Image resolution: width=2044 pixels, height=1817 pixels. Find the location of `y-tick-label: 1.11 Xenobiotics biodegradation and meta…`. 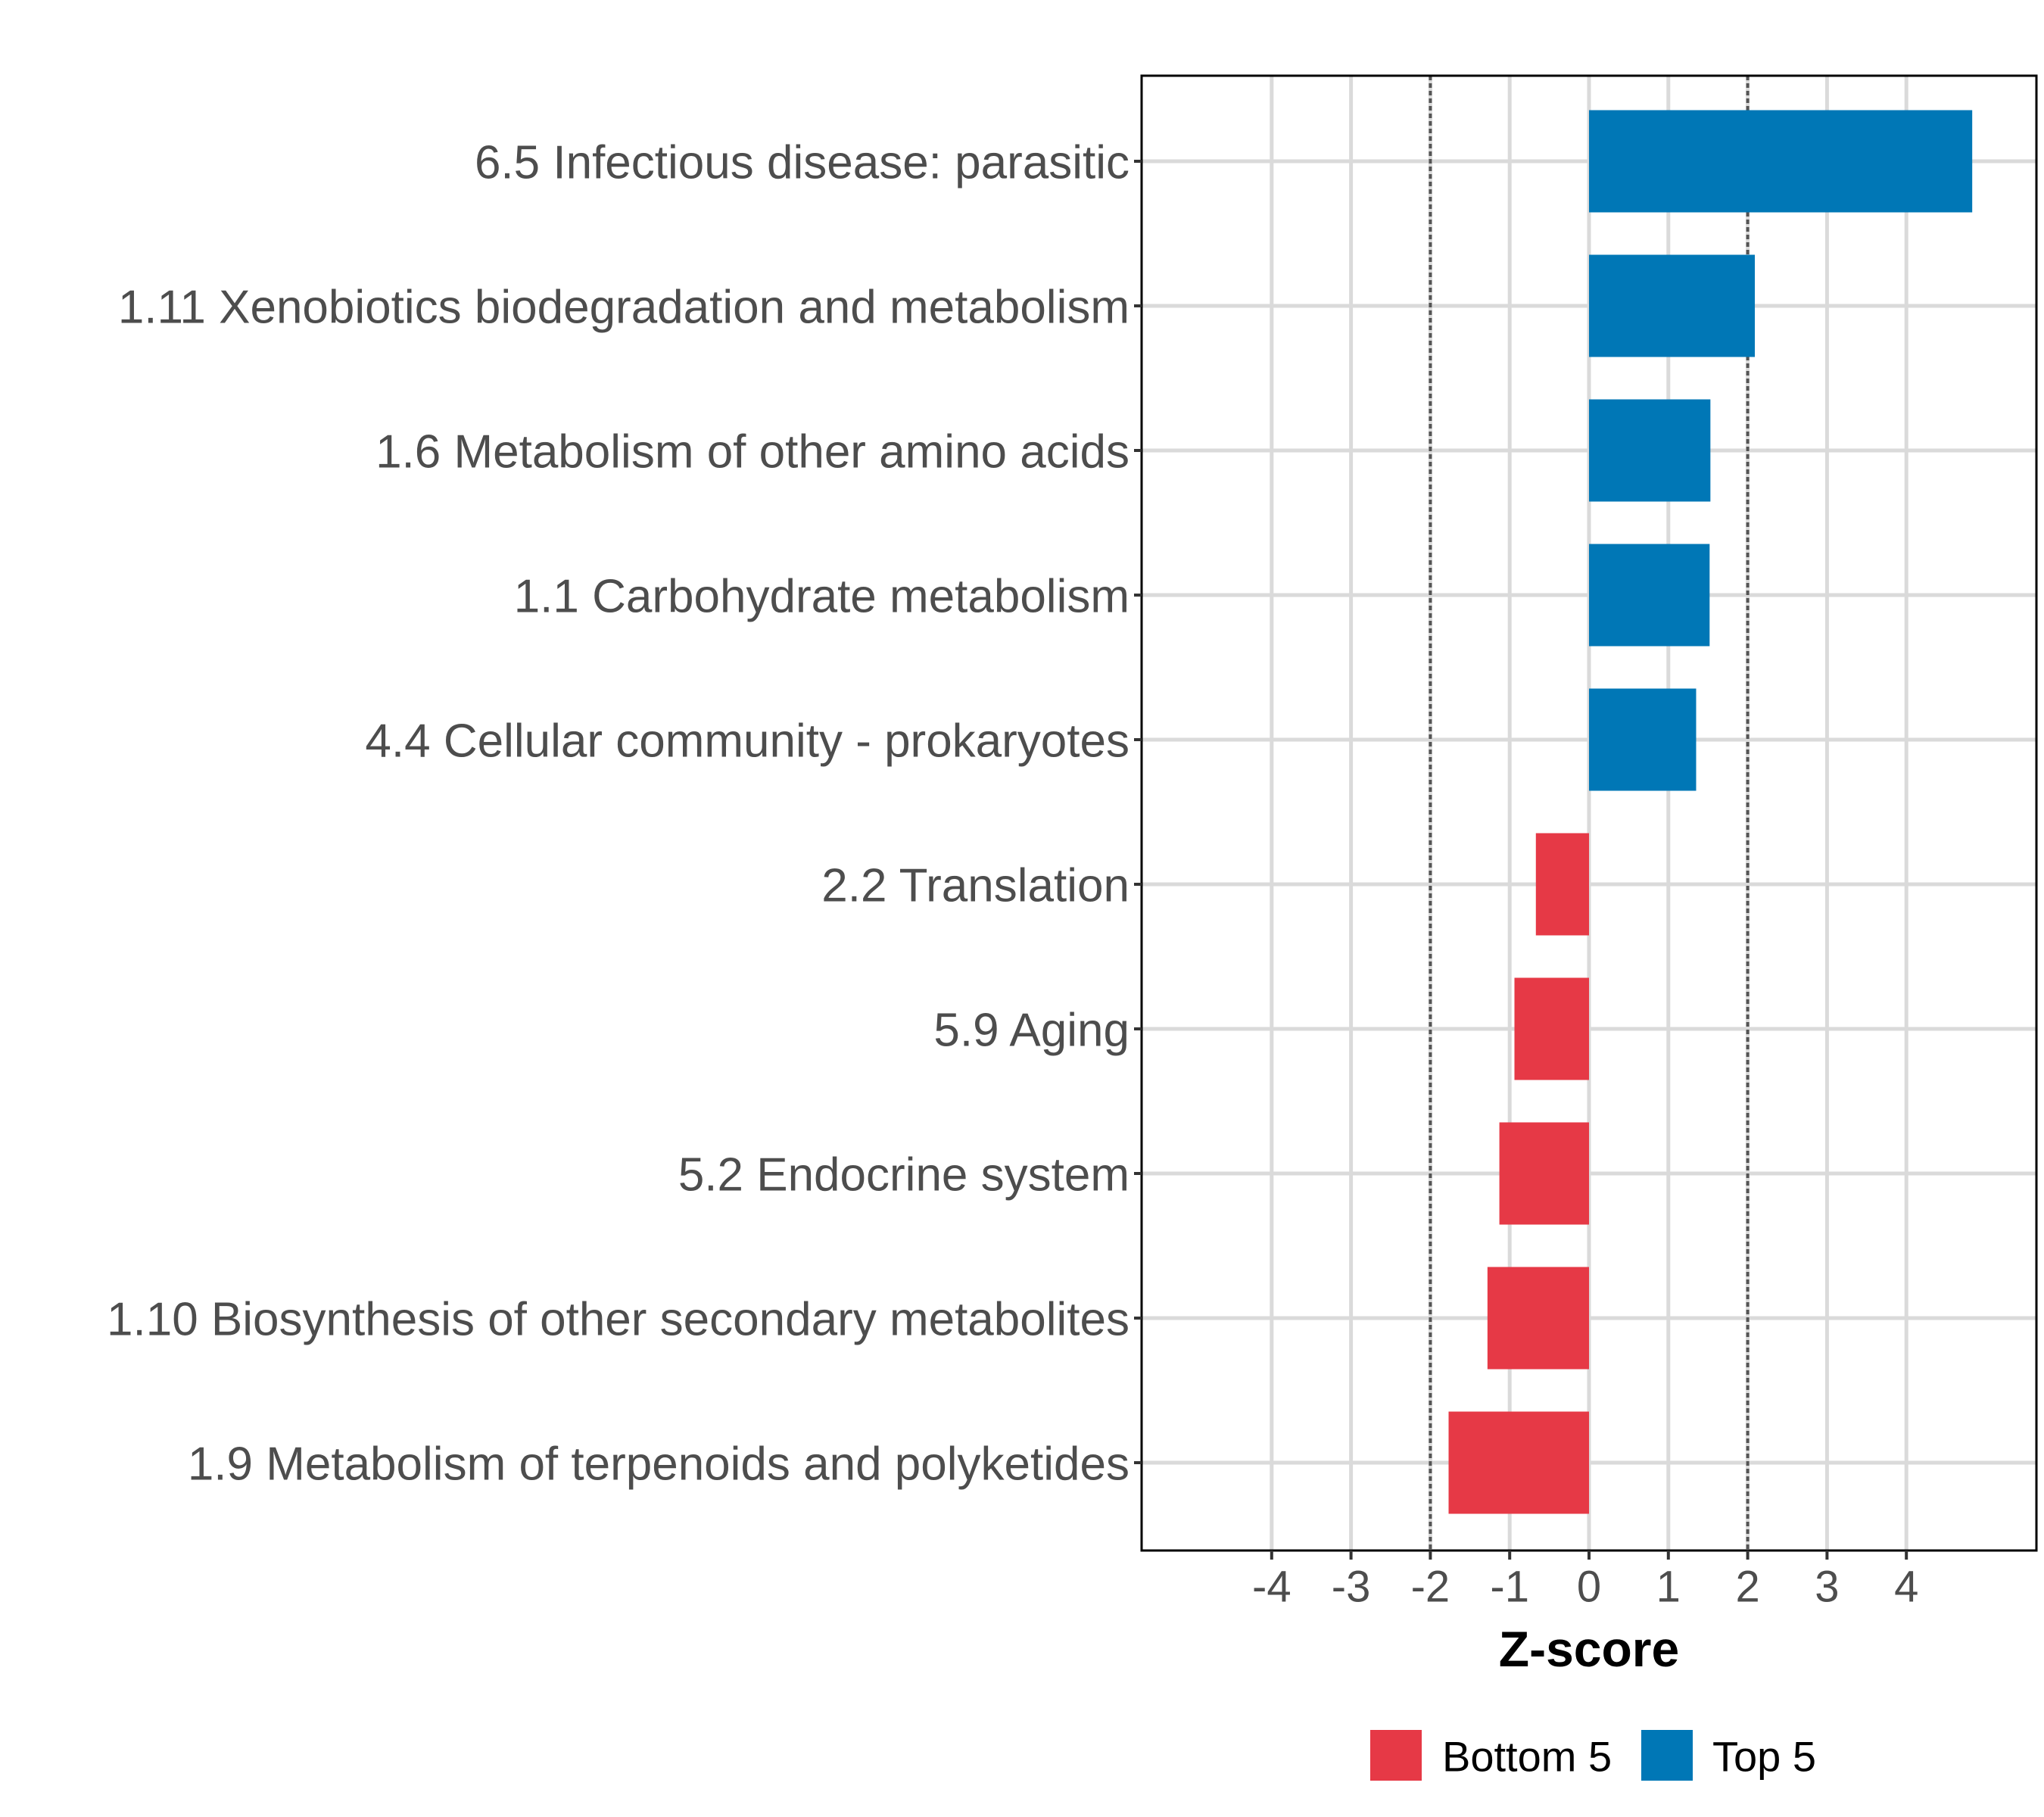

y-tick-label: 1.11 Xenobiotics biodegradation and meta… is located at coordinates (623, 308).